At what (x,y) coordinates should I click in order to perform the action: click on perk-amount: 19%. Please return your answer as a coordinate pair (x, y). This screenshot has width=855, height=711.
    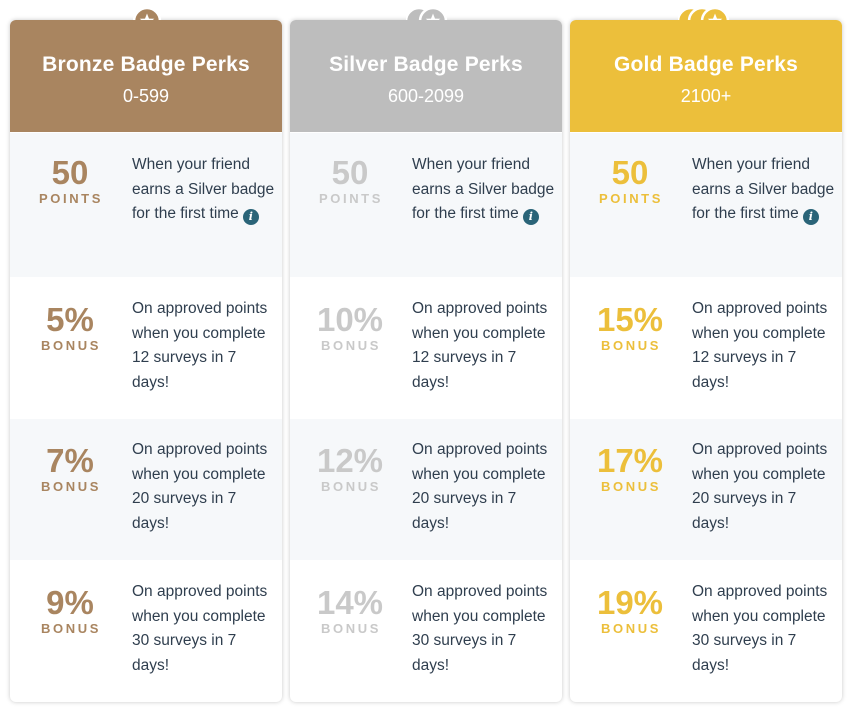
    Looking at the image, I should click on (630, 602).